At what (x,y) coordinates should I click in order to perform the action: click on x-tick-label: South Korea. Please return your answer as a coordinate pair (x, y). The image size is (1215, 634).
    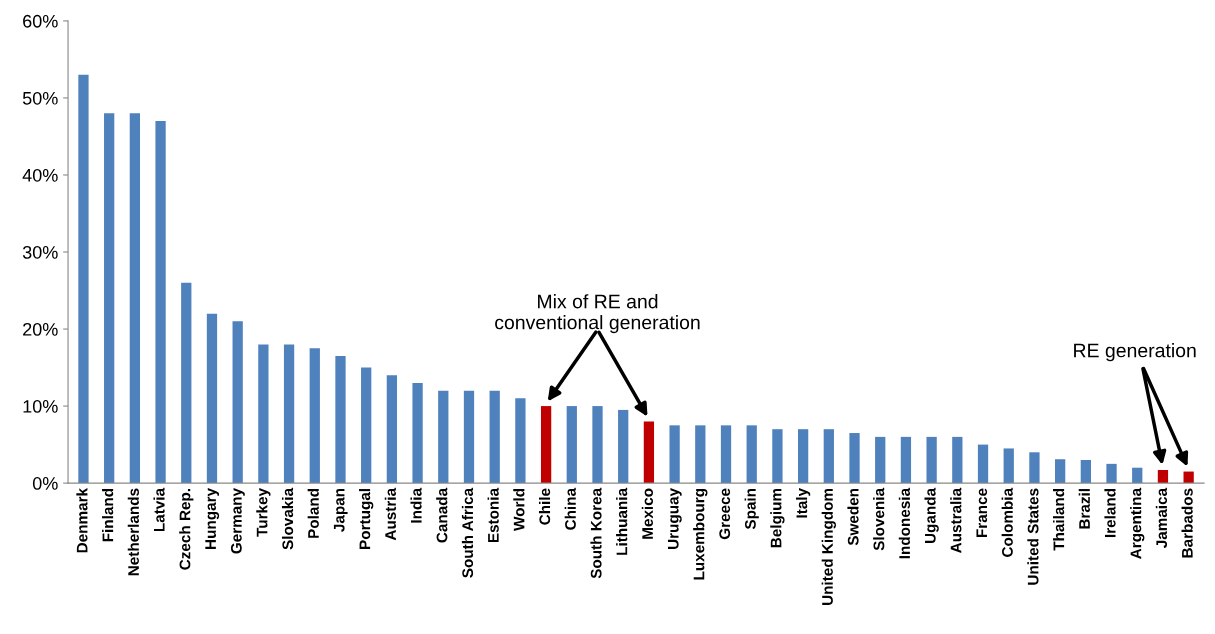
    Looking at the image, I should click on (596, 533).